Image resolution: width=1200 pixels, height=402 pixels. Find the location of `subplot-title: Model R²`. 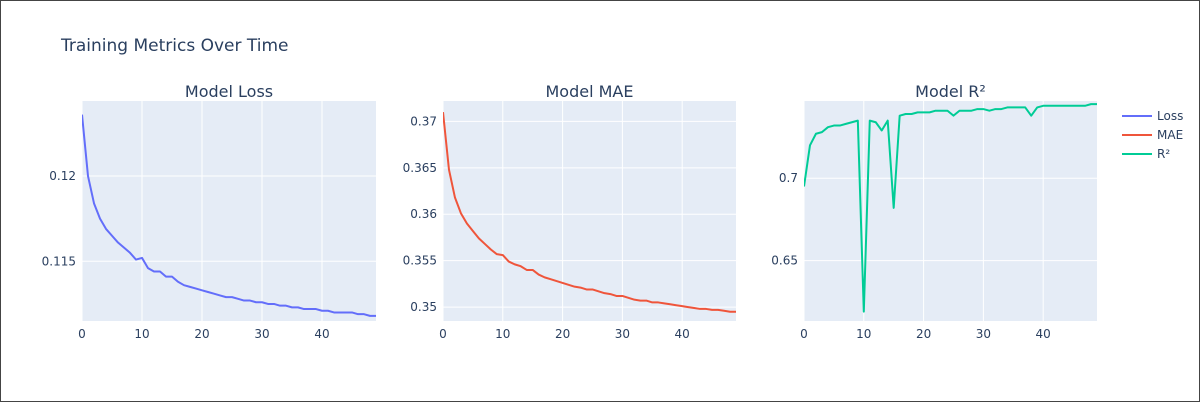

subplot-title: Model R² is located at coordinates (950, 91).